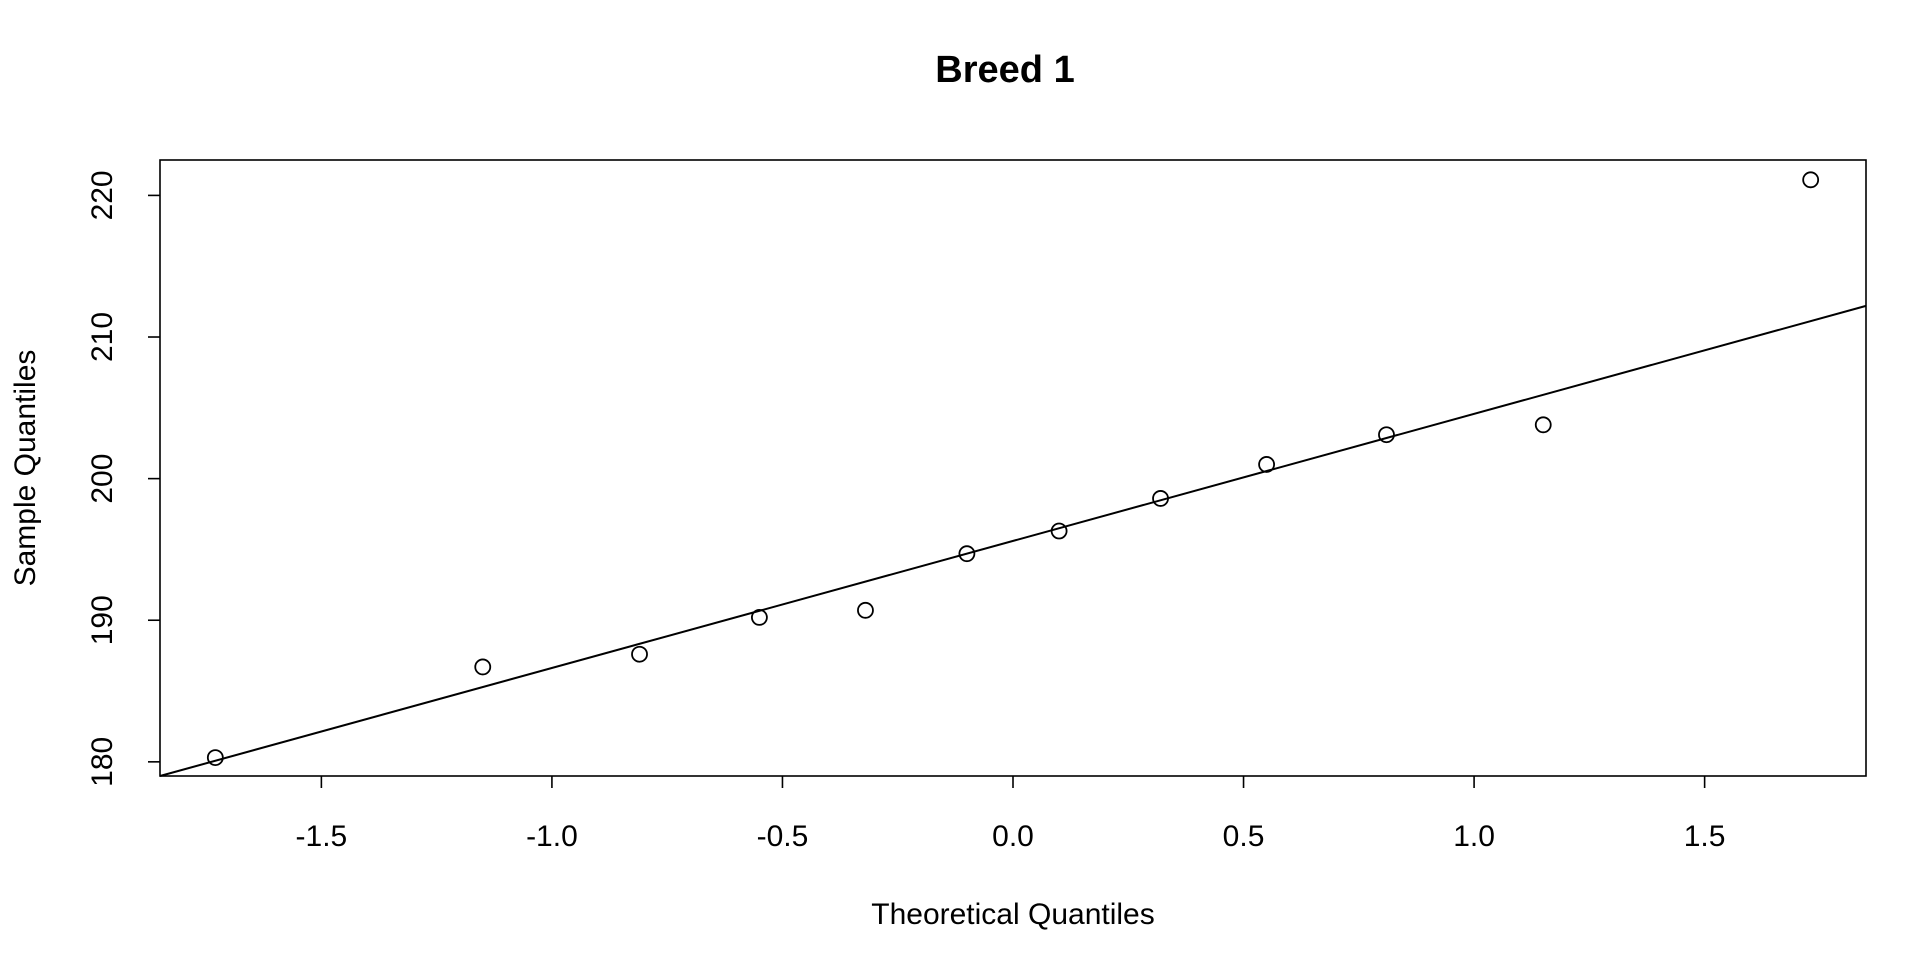 The width and height of the screenshot is (1920, 960). I want to click on y-tick-label: 180, so click(102, 762).